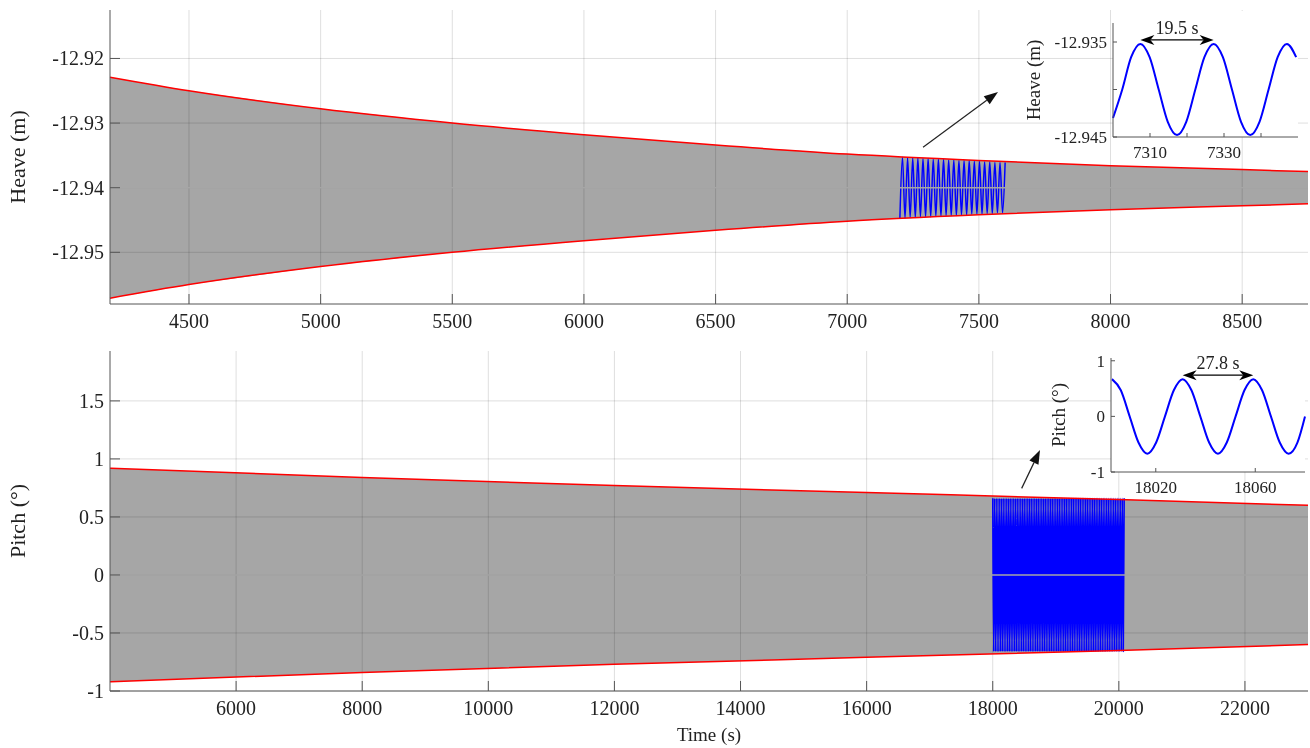 The height and width of the screenshot is (748, 1310). Describe the element at coordinates (1080, 137) in the screenshot. I see `y-tick-label: -12.945` at that location.